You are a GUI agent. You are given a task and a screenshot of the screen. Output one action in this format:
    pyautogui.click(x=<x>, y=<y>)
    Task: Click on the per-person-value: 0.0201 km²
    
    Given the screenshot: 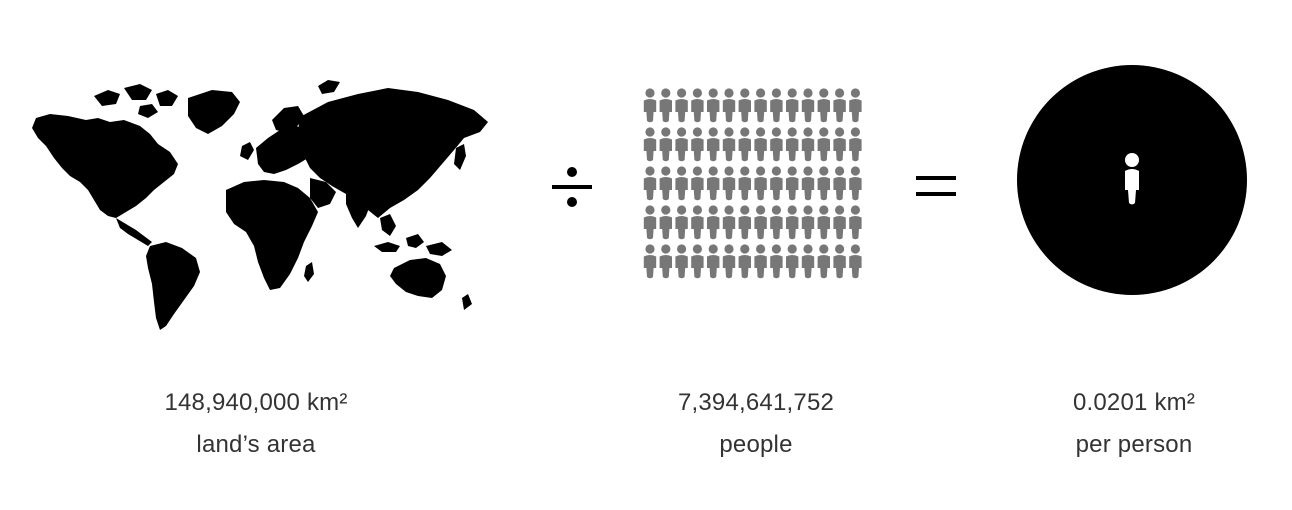 What is the action you would take?
    pyautogui.click(x=1134, y=402)
    